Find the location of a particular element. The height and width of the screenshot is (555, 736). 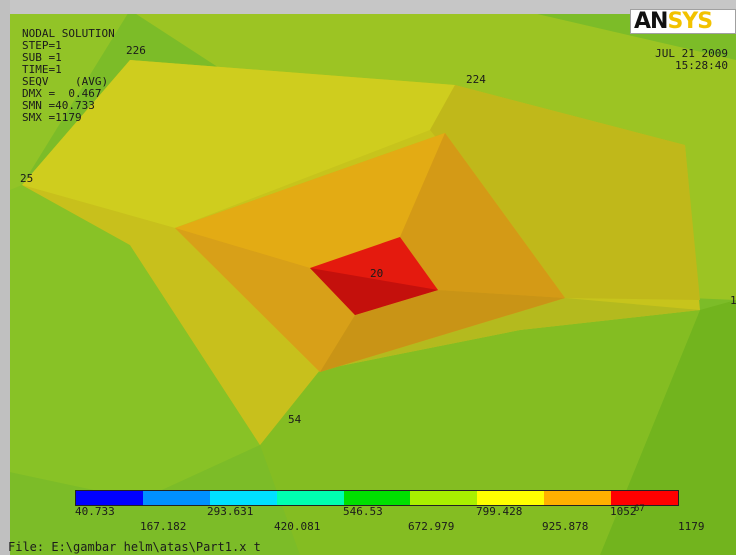

node-label: 224 is located at coordinates (476, 79).